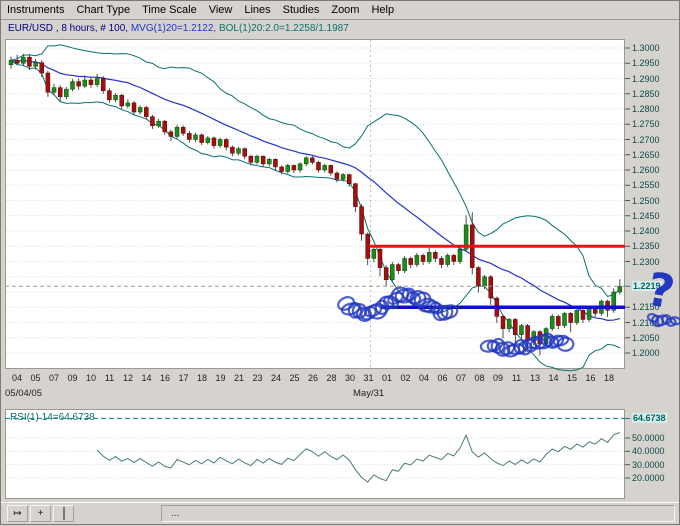 Image resolution: width=680 pixels, height=526 pixels. Describe the element at coordinates (405, 378) in the screenshot. I see `time-tick: 02` at that location.